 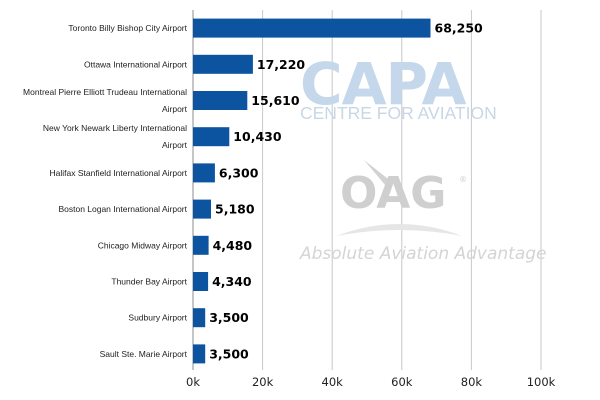 I want to click on category-label-line: Sudbury Airport, so click(x=157, y=318).